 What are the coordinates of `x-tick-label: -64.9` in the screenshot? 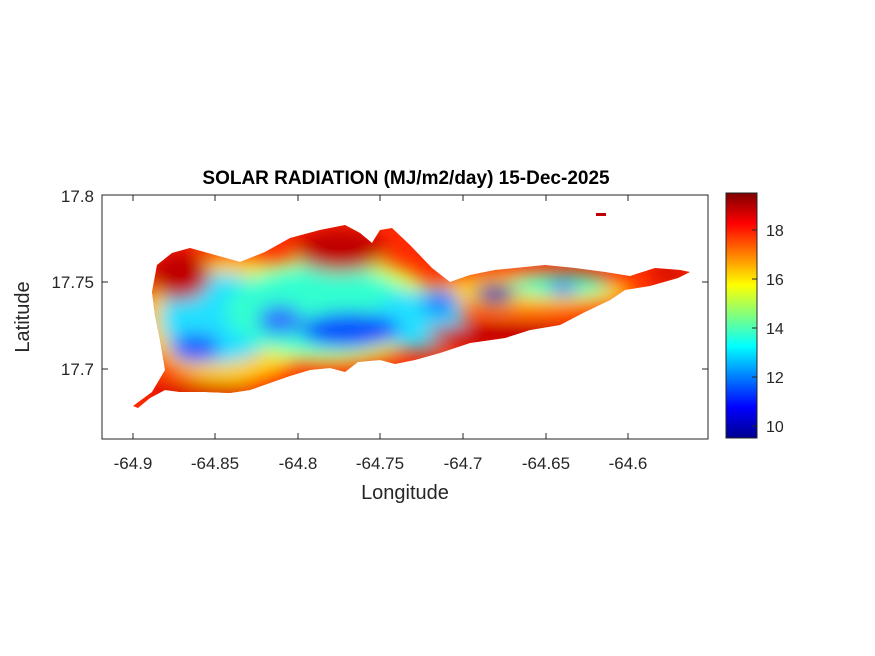 It's located at (133, 463).